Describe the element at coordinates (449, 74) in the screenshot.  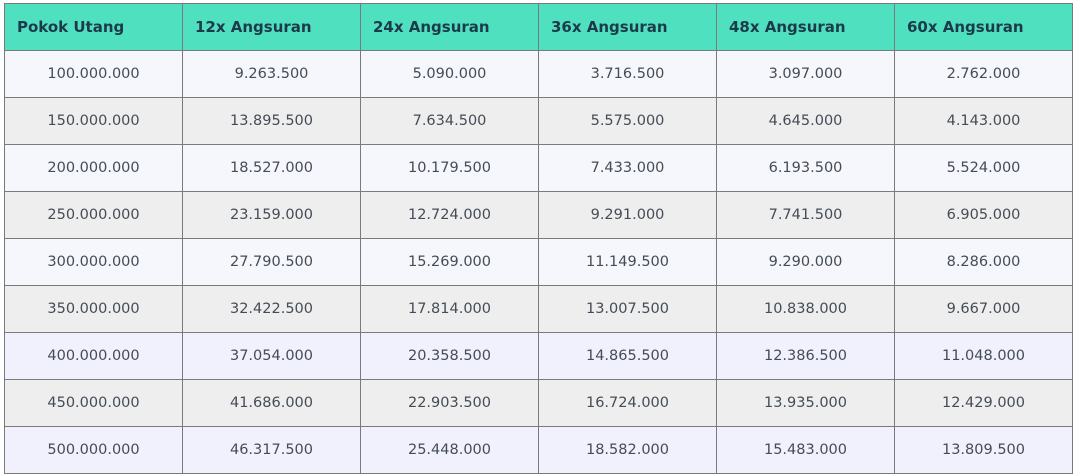
I see `cell-24x: 5.090.000` at that location.